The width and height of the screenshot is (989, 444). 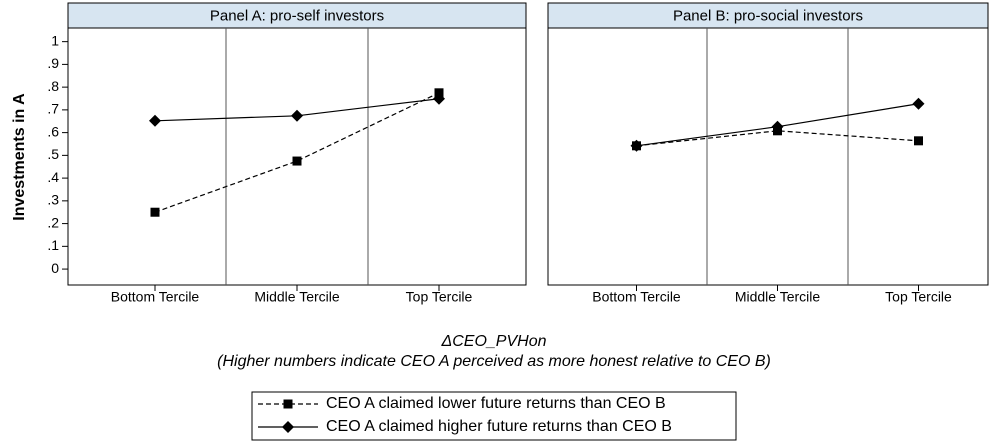 What do you see at coordinates (53, 63) in the screenshot?
I see `y-tick-label: .9` at bounding box center [53, 63].